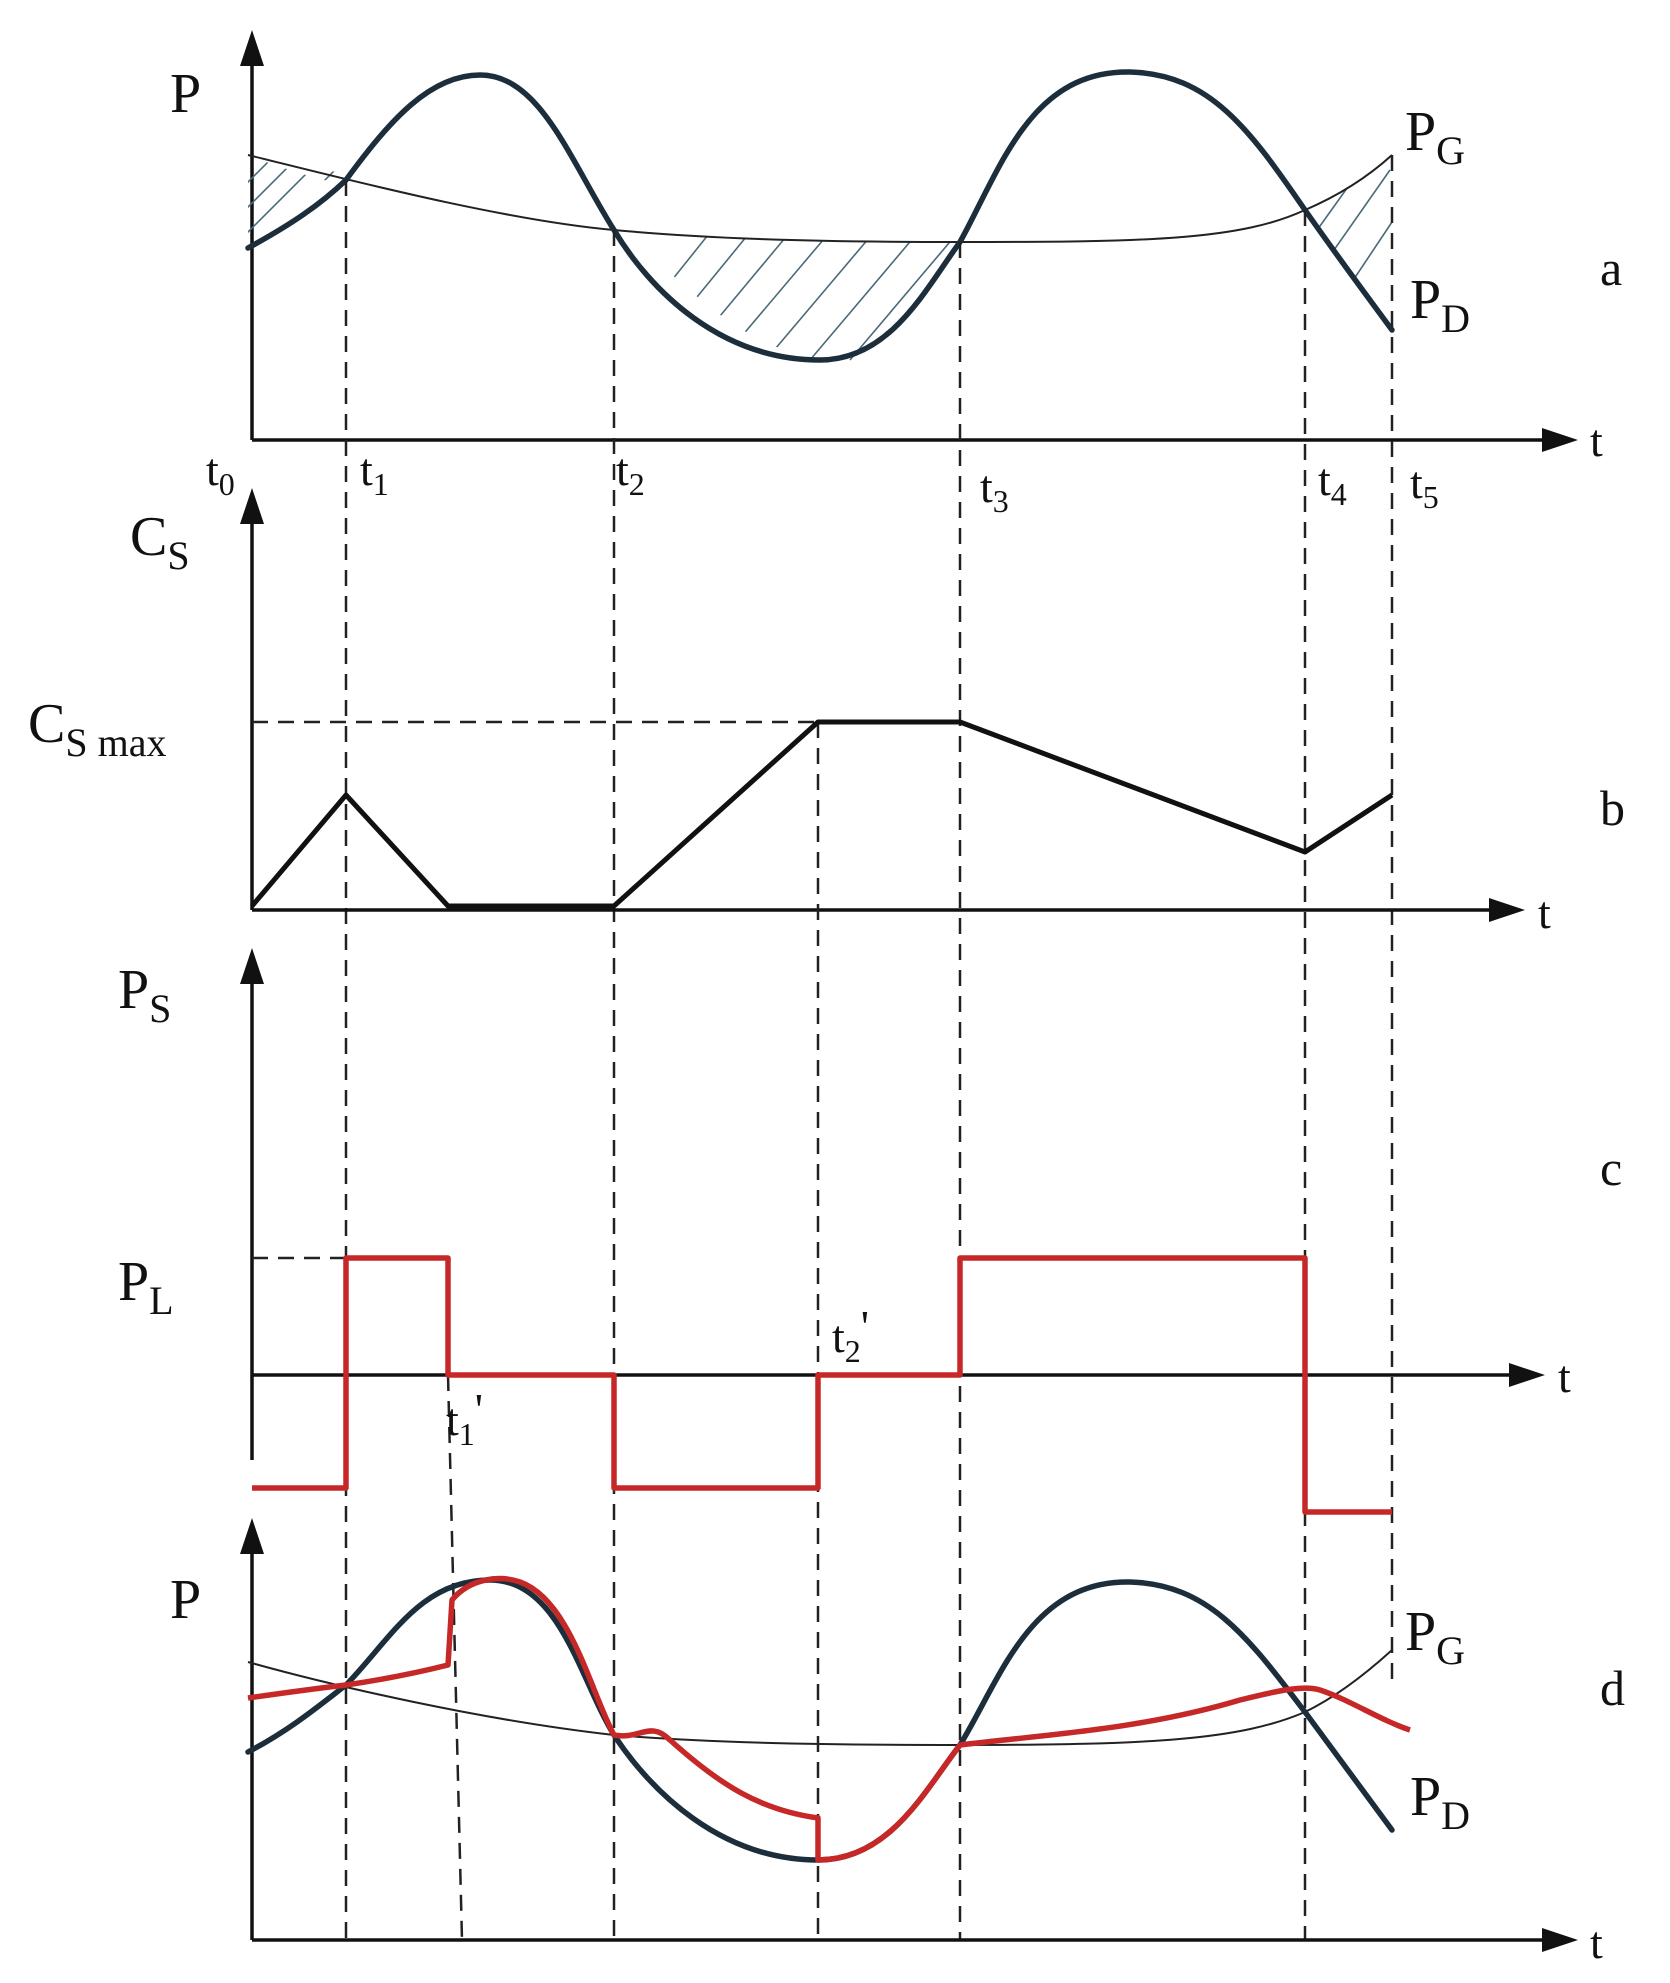 This screenshot has height=1983, width=1670. I want to click on cs-max-label: CS max, so click(97, 729).